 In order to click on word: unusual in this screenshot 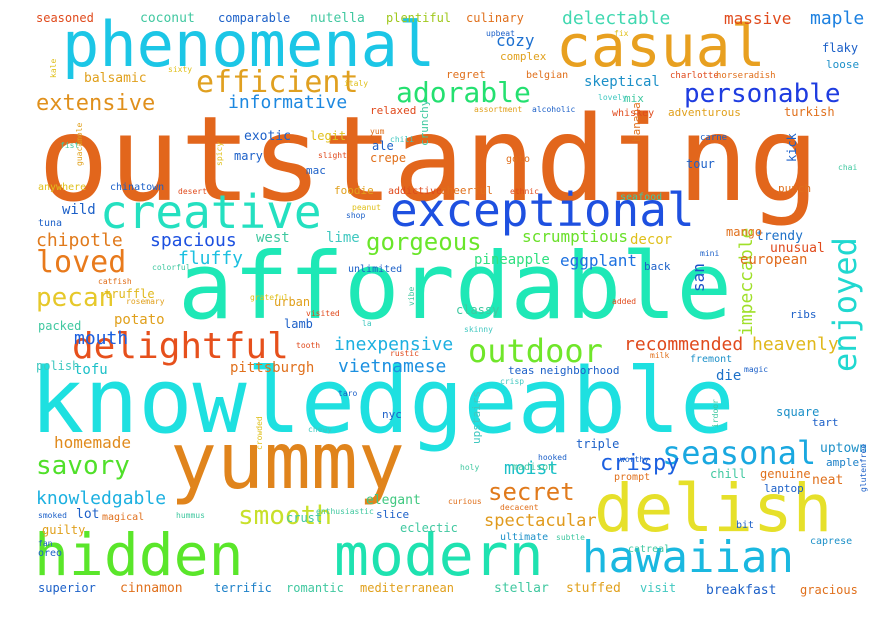, I will do `click(797, 248)`.